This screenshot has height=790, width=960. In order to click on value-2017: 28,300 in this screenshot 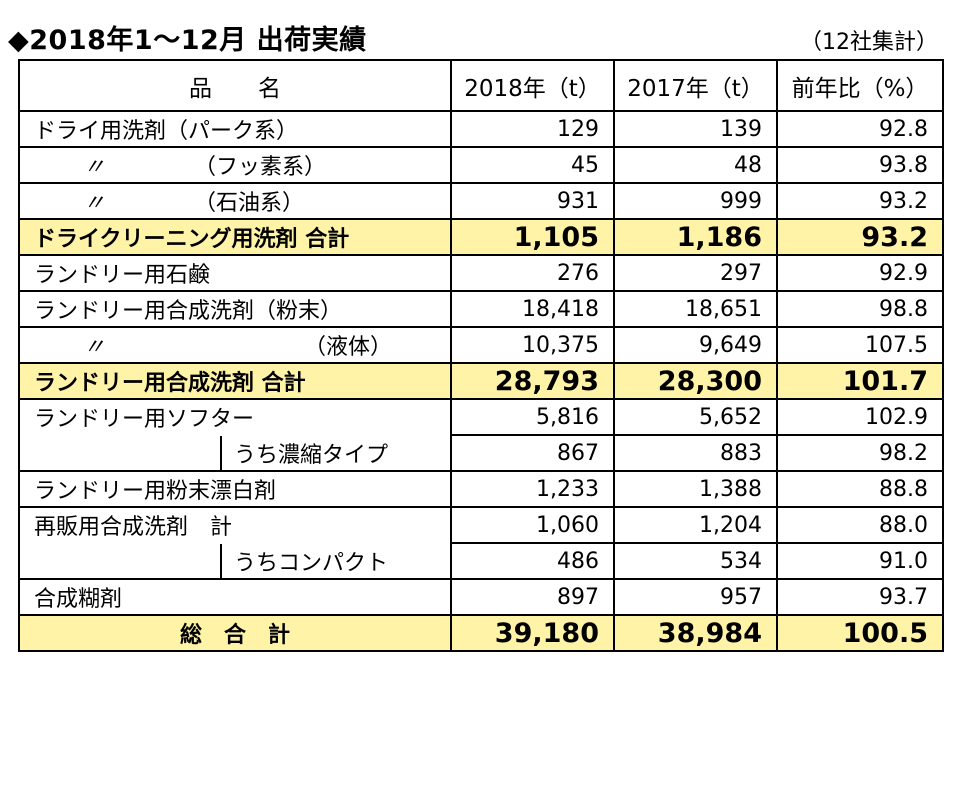, I will do `click(695, 381)`.